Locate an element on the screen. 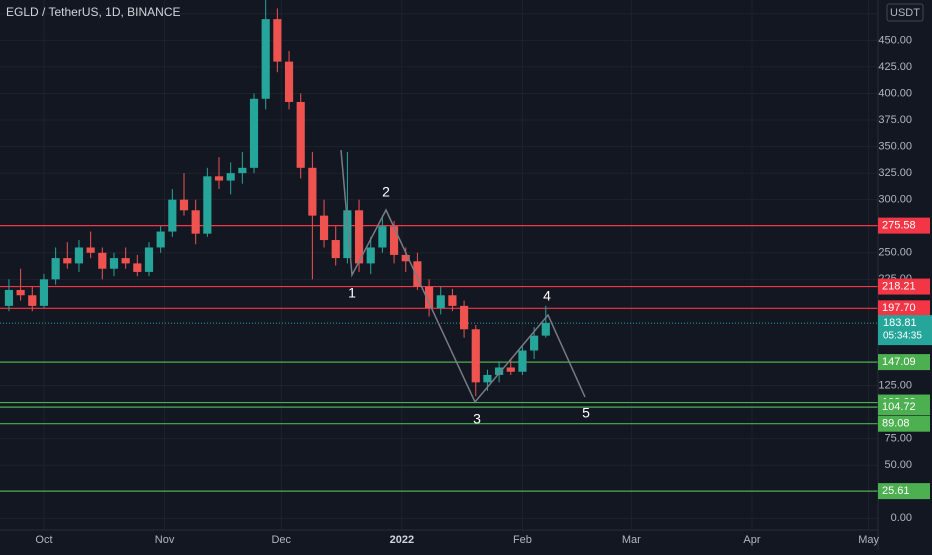 This screenshot has width=932, height=555. y-tick-label: 50.00 is located at coordinates (898, 465).